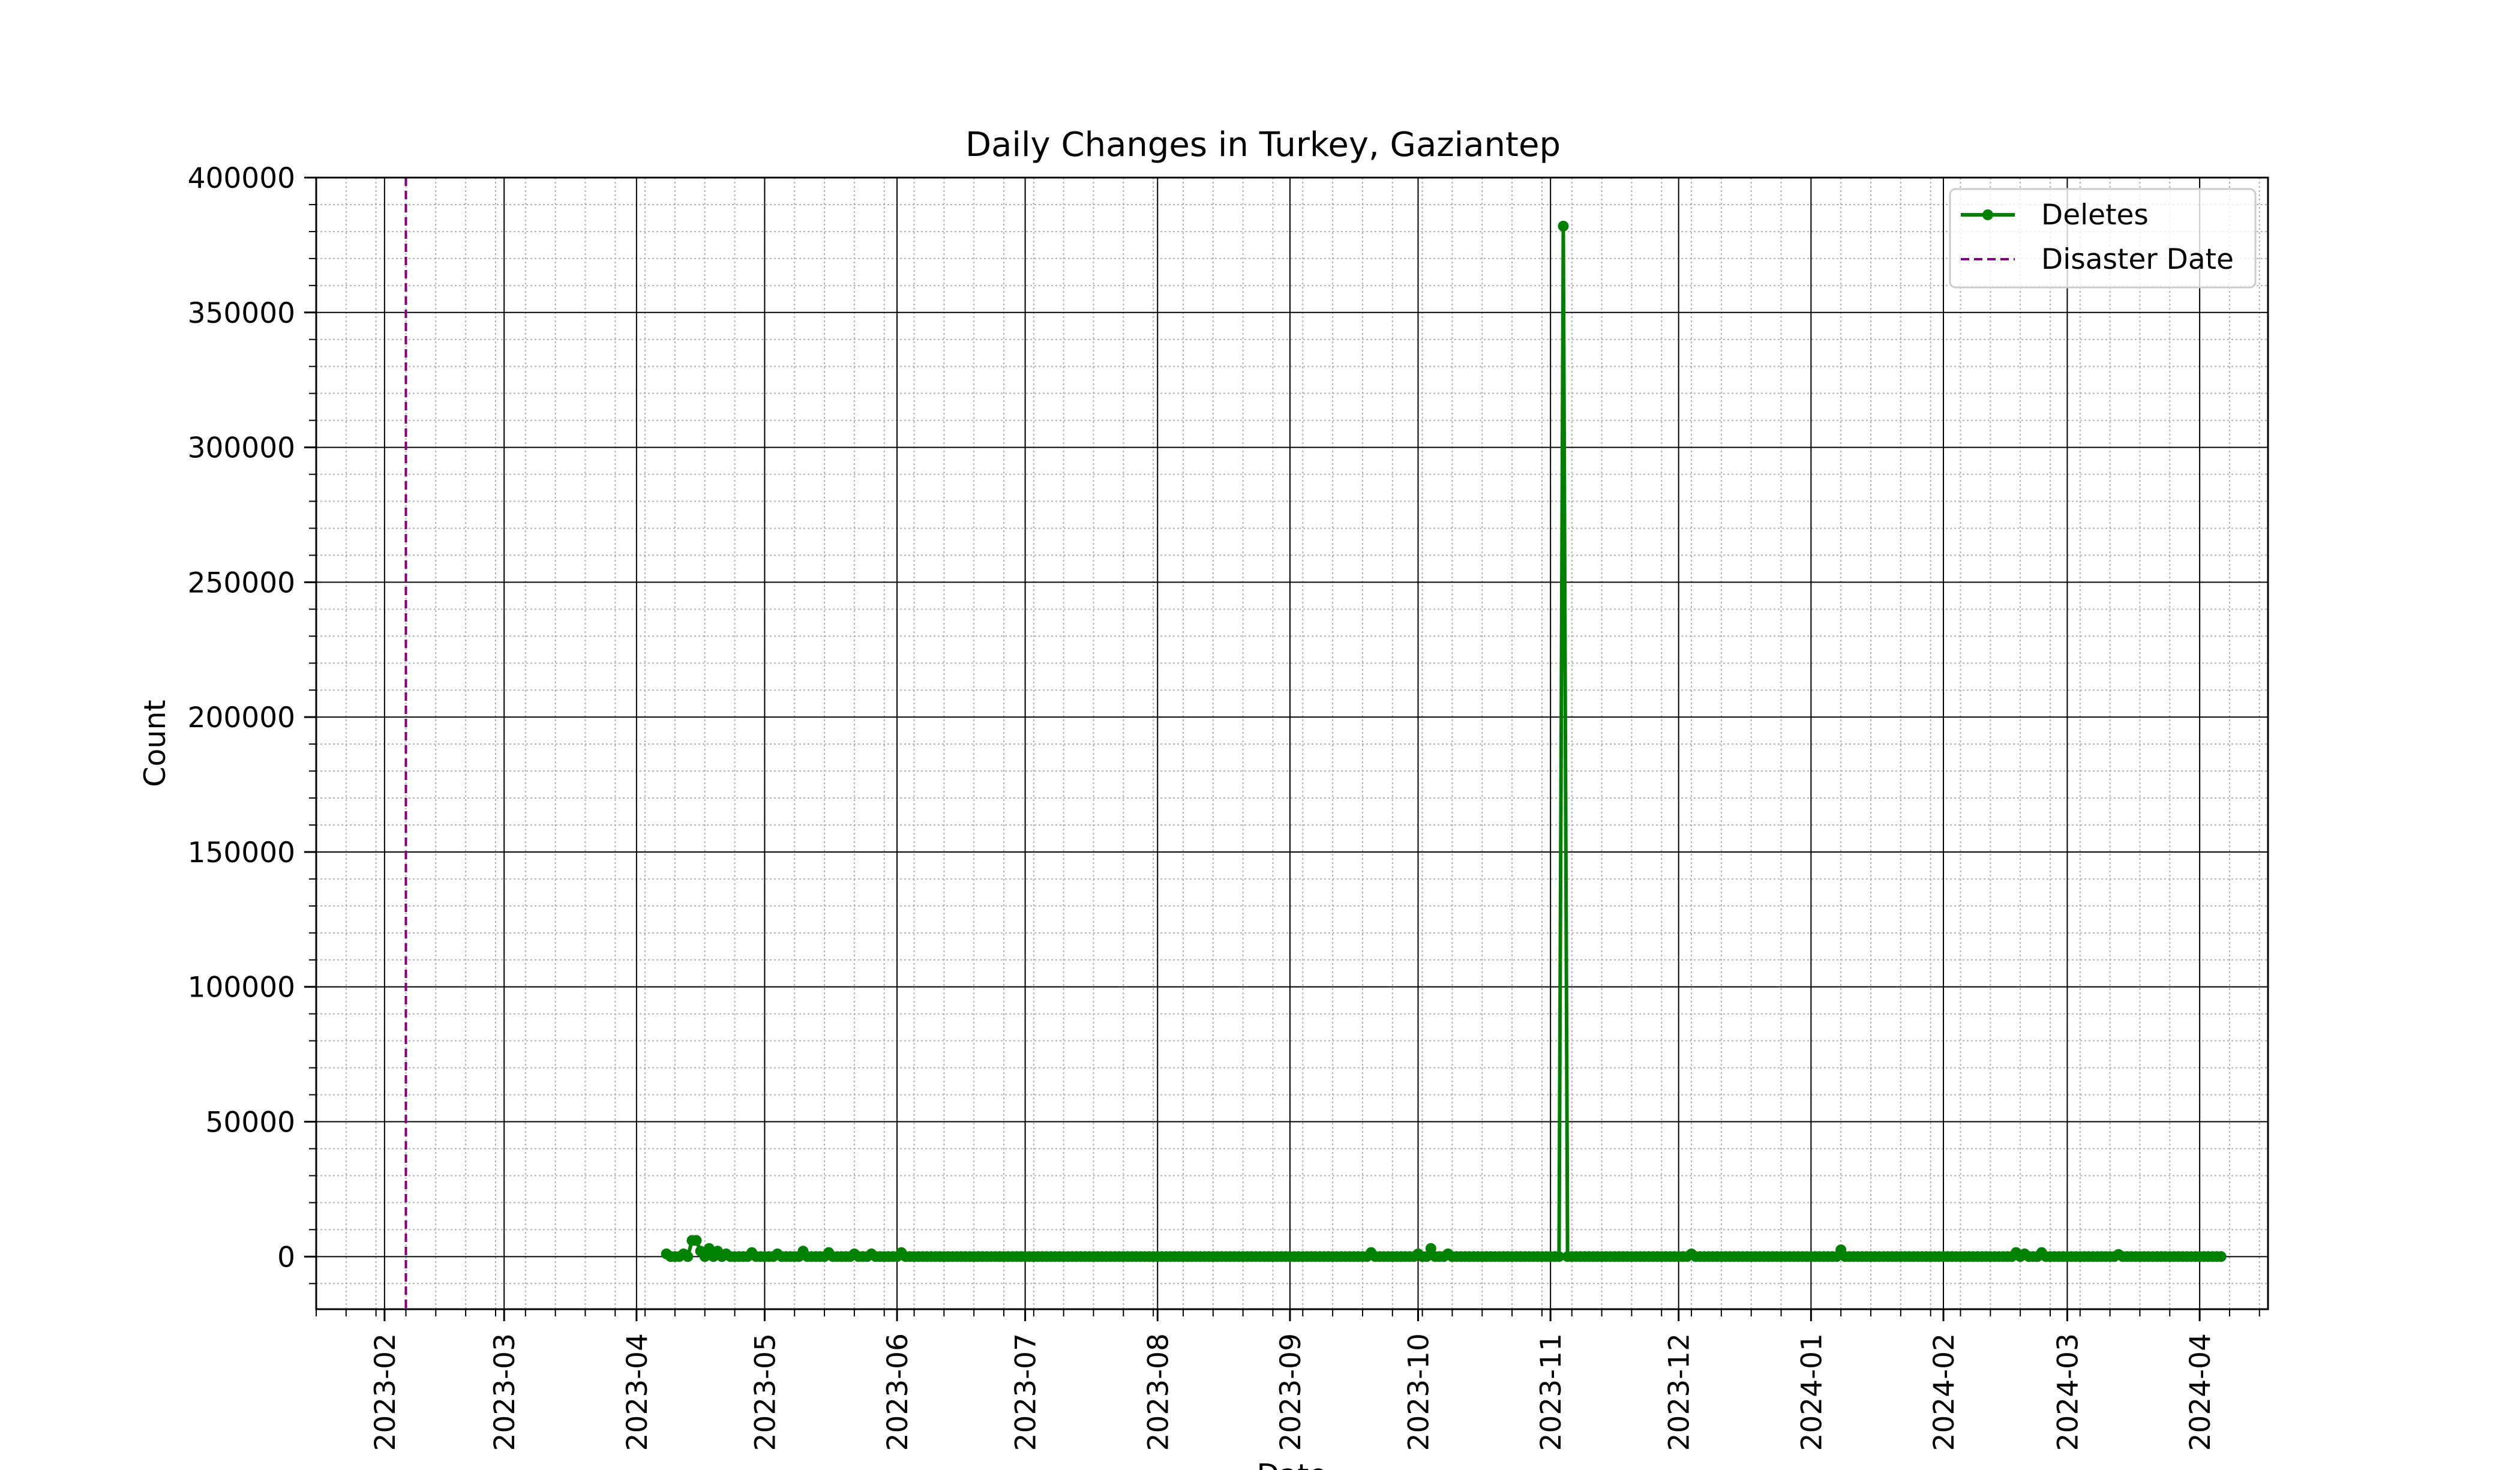 Image resolution: width=2520 pixels, height=1470 pixels. I want to click on x-axis-label: Date, so click(1291, 1464).